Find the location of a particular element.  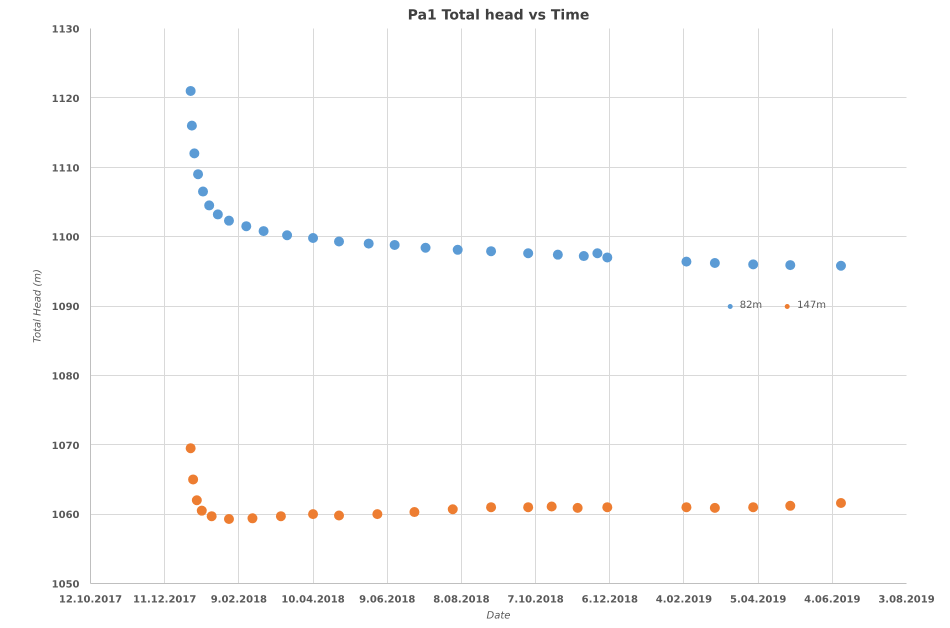

legend-label: 147m is located at coordinates (811, 305).